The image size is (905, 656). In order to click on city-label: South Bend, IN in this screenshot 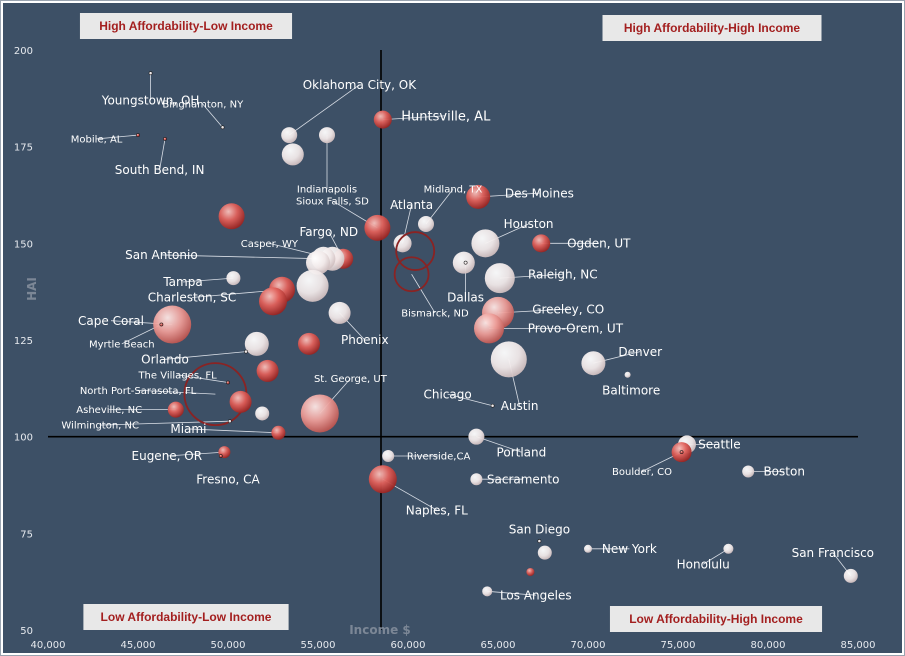, I will do `click(160, 170)`.